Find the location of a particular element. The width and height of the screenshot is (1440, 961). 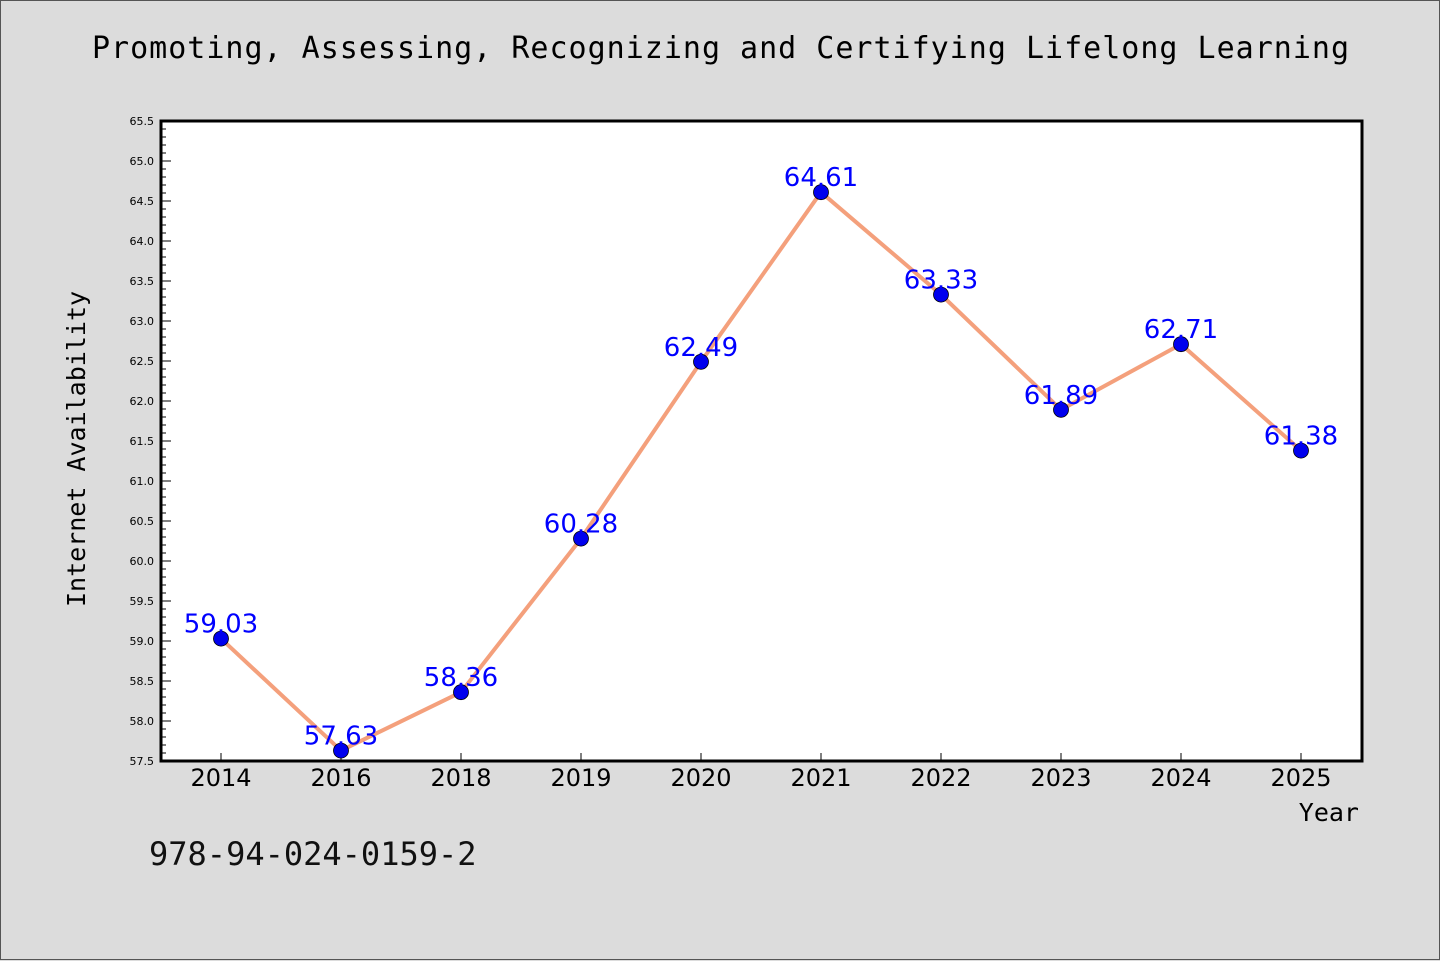

data-label: 61.89 is located at coordinates (1061, 396).